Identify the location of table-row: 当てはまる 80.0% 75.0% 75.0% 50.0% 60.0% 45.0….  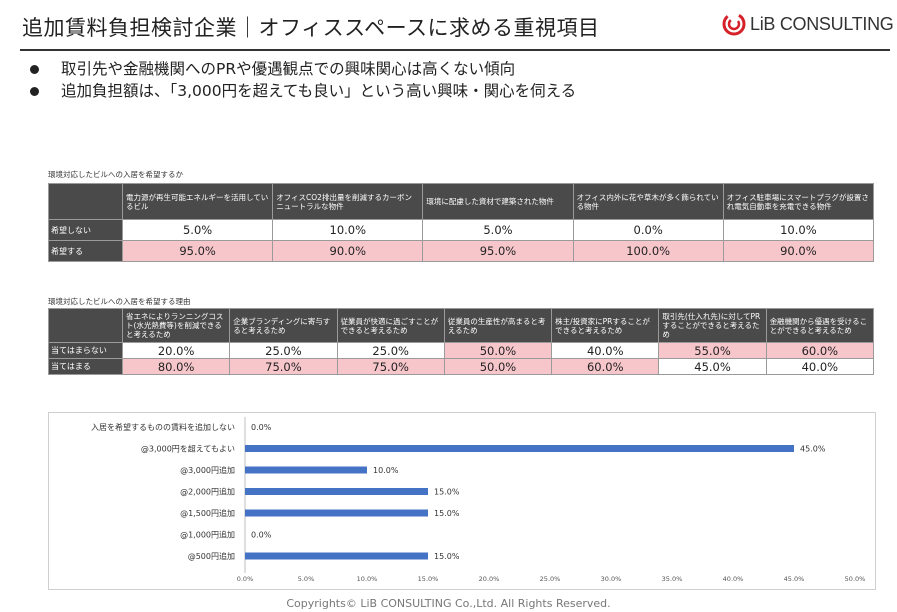
(461, 366).